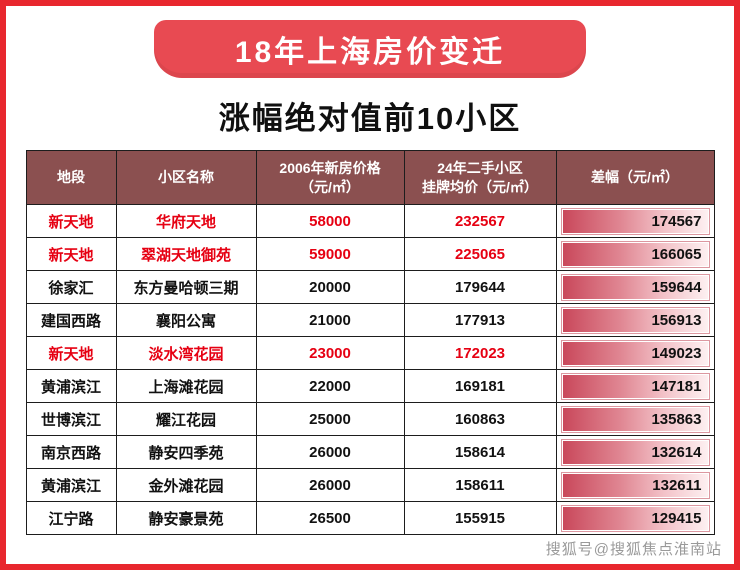  I want to click on diff-bar: 174567, so click(635, 221).